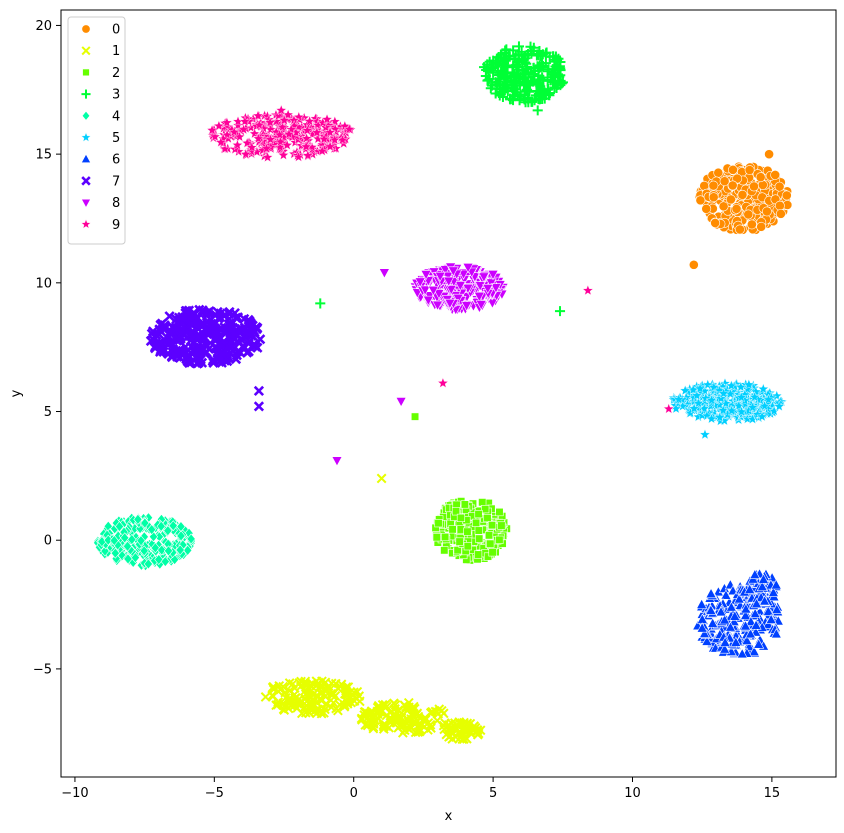 The height and width of the screenshot is (833, 844). I want to click on legend-label: 1, so click(116, 51).